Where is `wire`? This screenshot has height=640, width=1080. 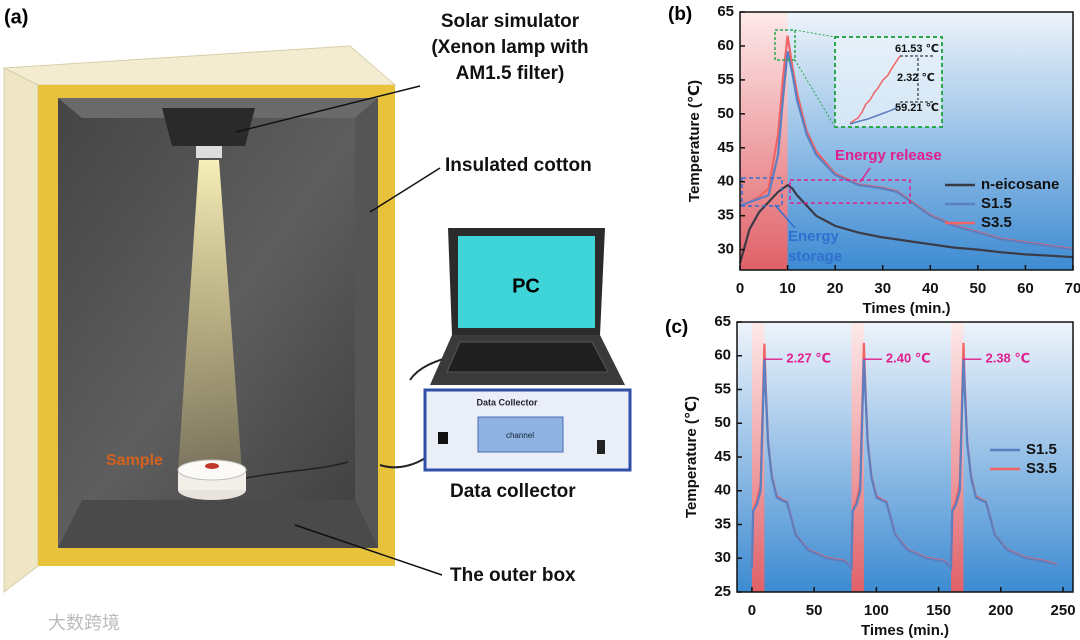
wire is located at coordinates (297, 470).